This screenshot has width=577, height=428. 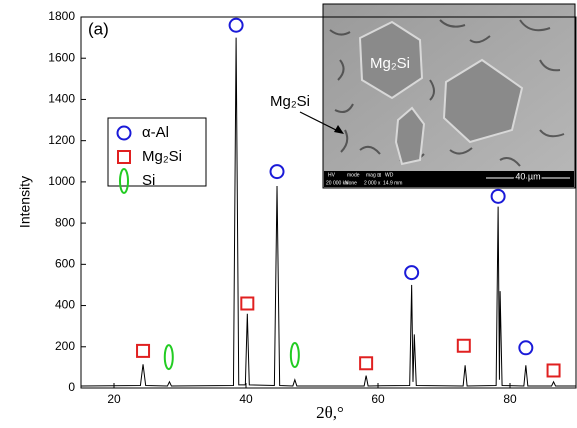 What do you see at coordinates (155, 132) in the screenshot?
I see `legend-label: α-Al` at bounding box center [155, 132].